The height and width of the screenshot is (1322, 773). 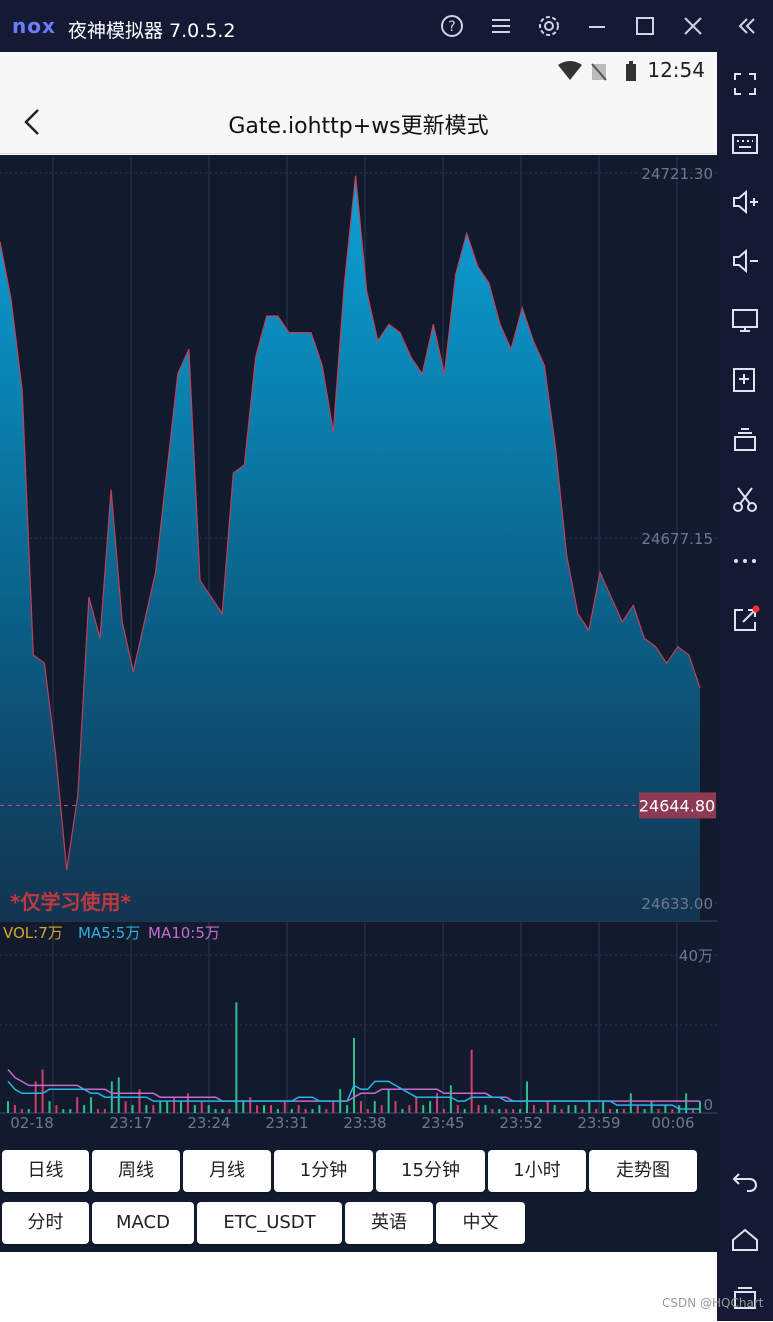 What do you see at coordinates (34, 26) in the screenshot?
I see `nox-logo: nox` at bounding box center [34, 26].